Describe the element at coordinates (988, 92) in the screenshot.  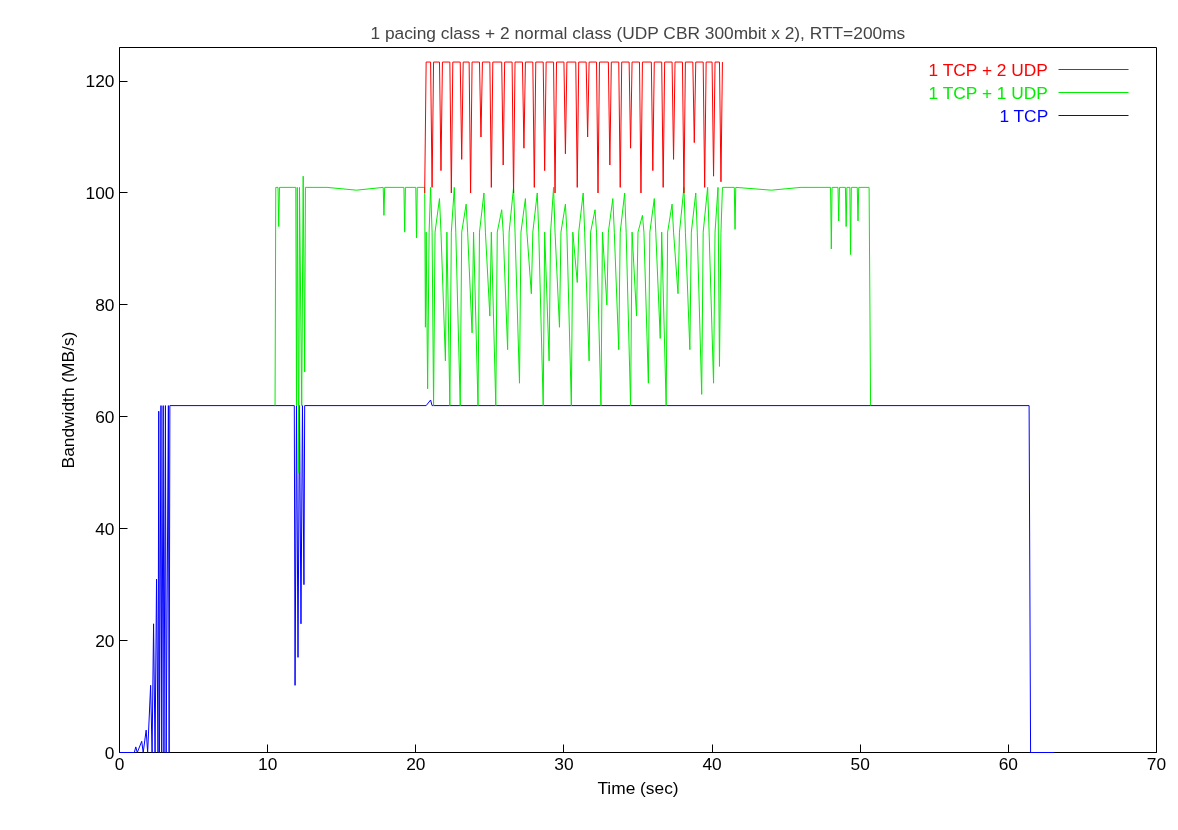
I see `legend-label: 1 TCP + 1 UDP` at that location.